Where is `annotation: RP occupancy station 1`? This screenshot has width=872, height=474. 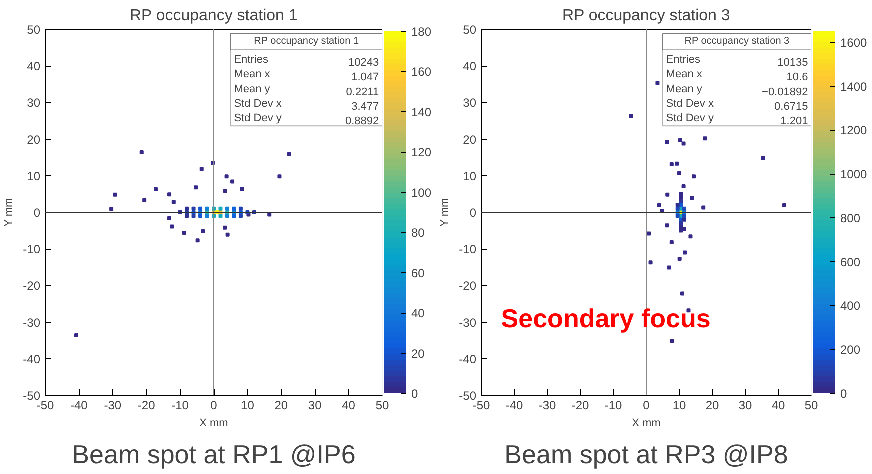 annotation: RP occupancy station 1 is located at coordinates (307, 42).